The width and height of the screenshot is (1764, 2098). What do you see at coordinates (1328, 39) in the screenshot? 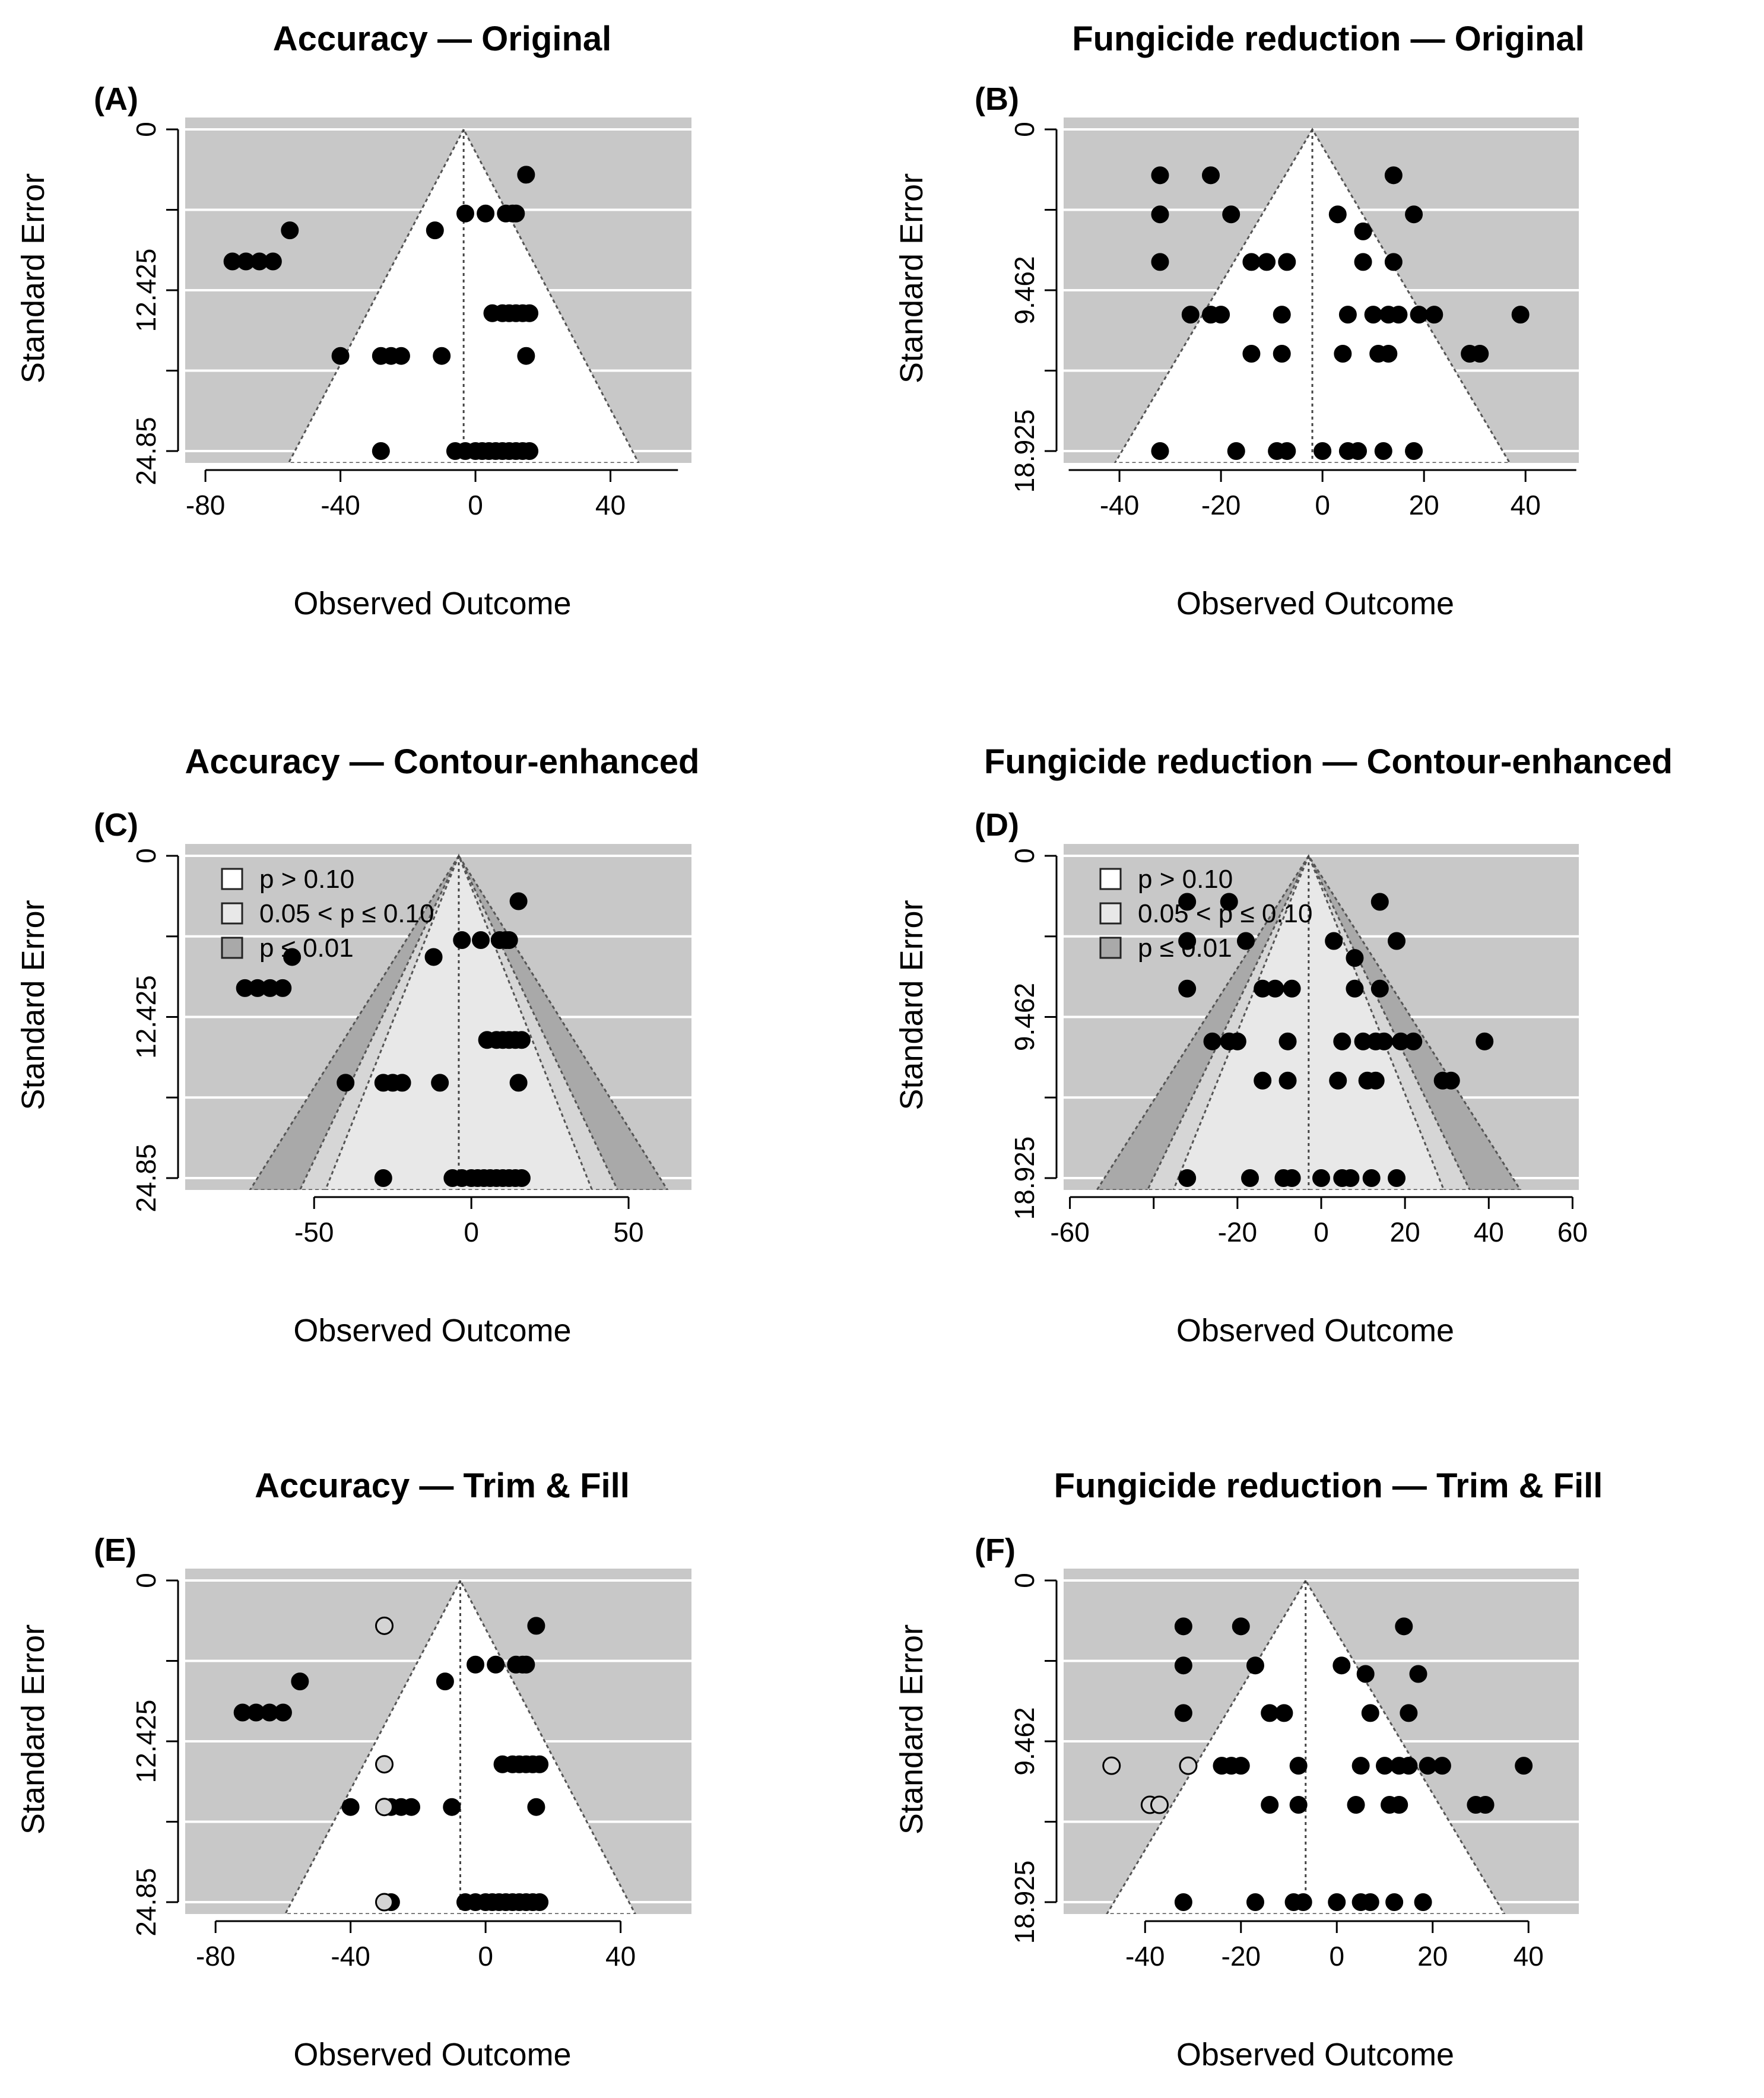
I see `panel-title: Fungicide reduction — Original` at bounding box center [1328, 39].